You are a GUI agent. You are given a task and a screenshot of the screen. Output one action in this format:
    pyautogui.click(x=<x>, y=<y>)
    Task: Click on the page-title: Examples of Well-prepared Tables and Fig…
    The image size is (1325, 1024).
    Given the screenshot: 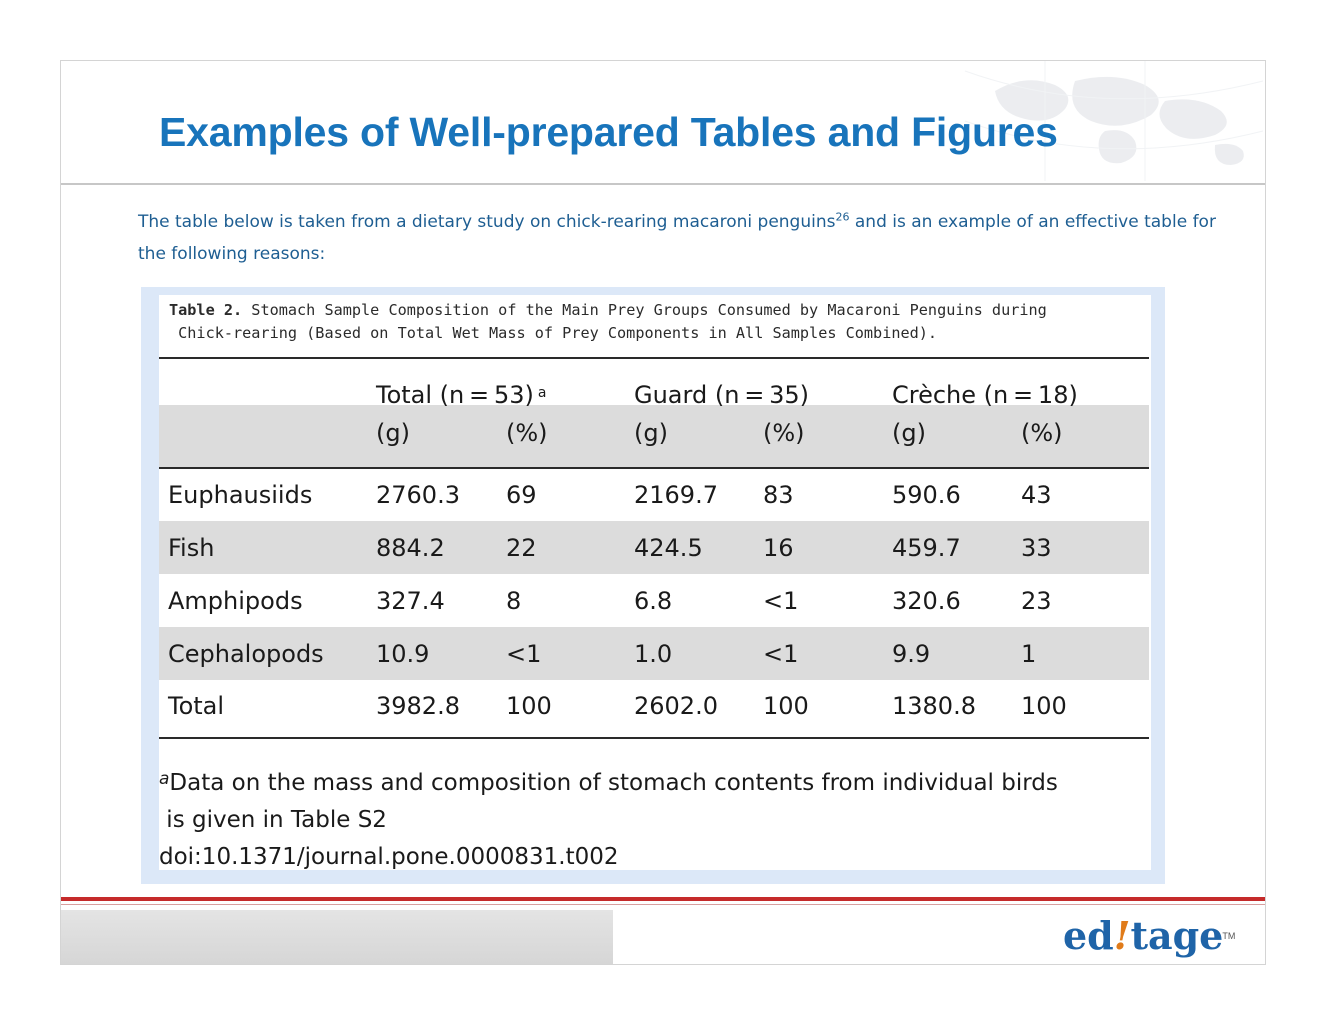 What is the action you would take?
    pyautogui.click(x=608, y=132)
    